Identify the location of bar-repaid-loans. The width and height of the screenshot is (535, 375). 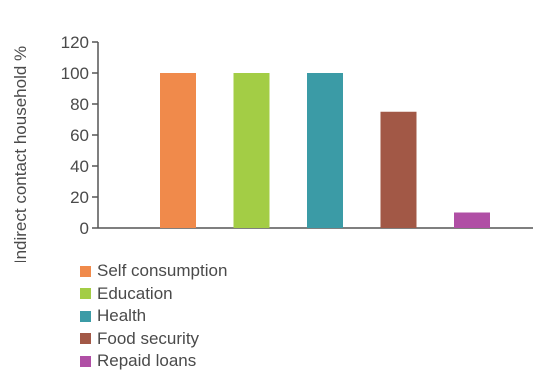
(472, 220).